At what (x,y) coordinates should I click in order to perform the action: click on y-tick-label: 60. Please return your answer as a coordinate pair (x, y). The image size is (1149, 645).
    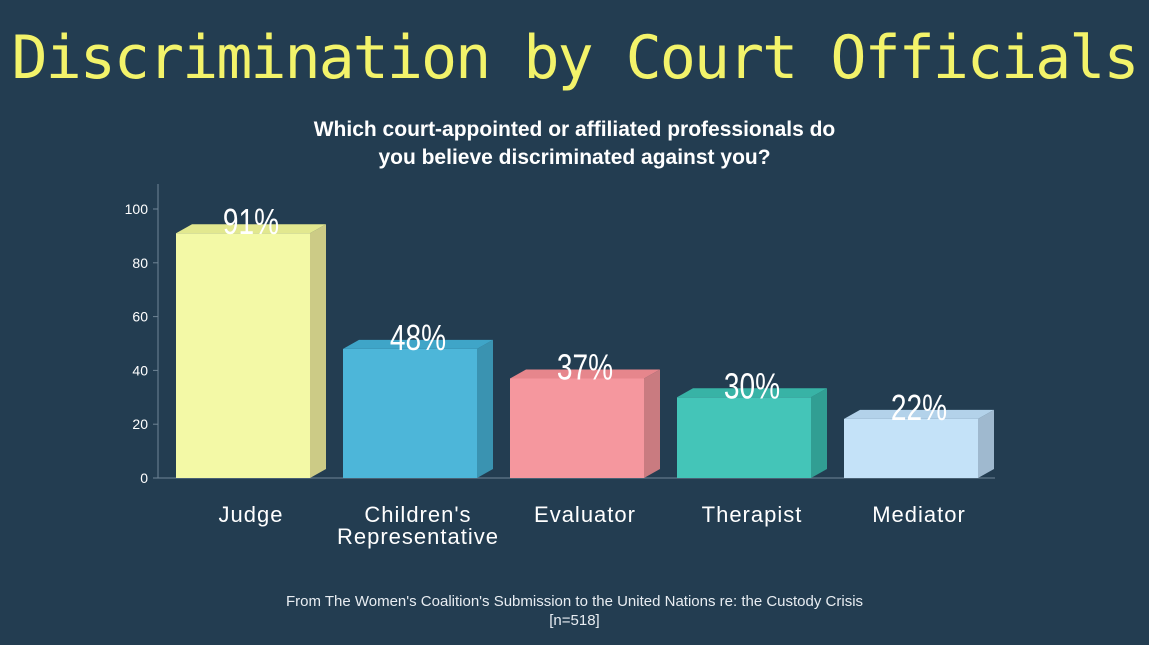
    Looking at the image, I should click on (140, 317).